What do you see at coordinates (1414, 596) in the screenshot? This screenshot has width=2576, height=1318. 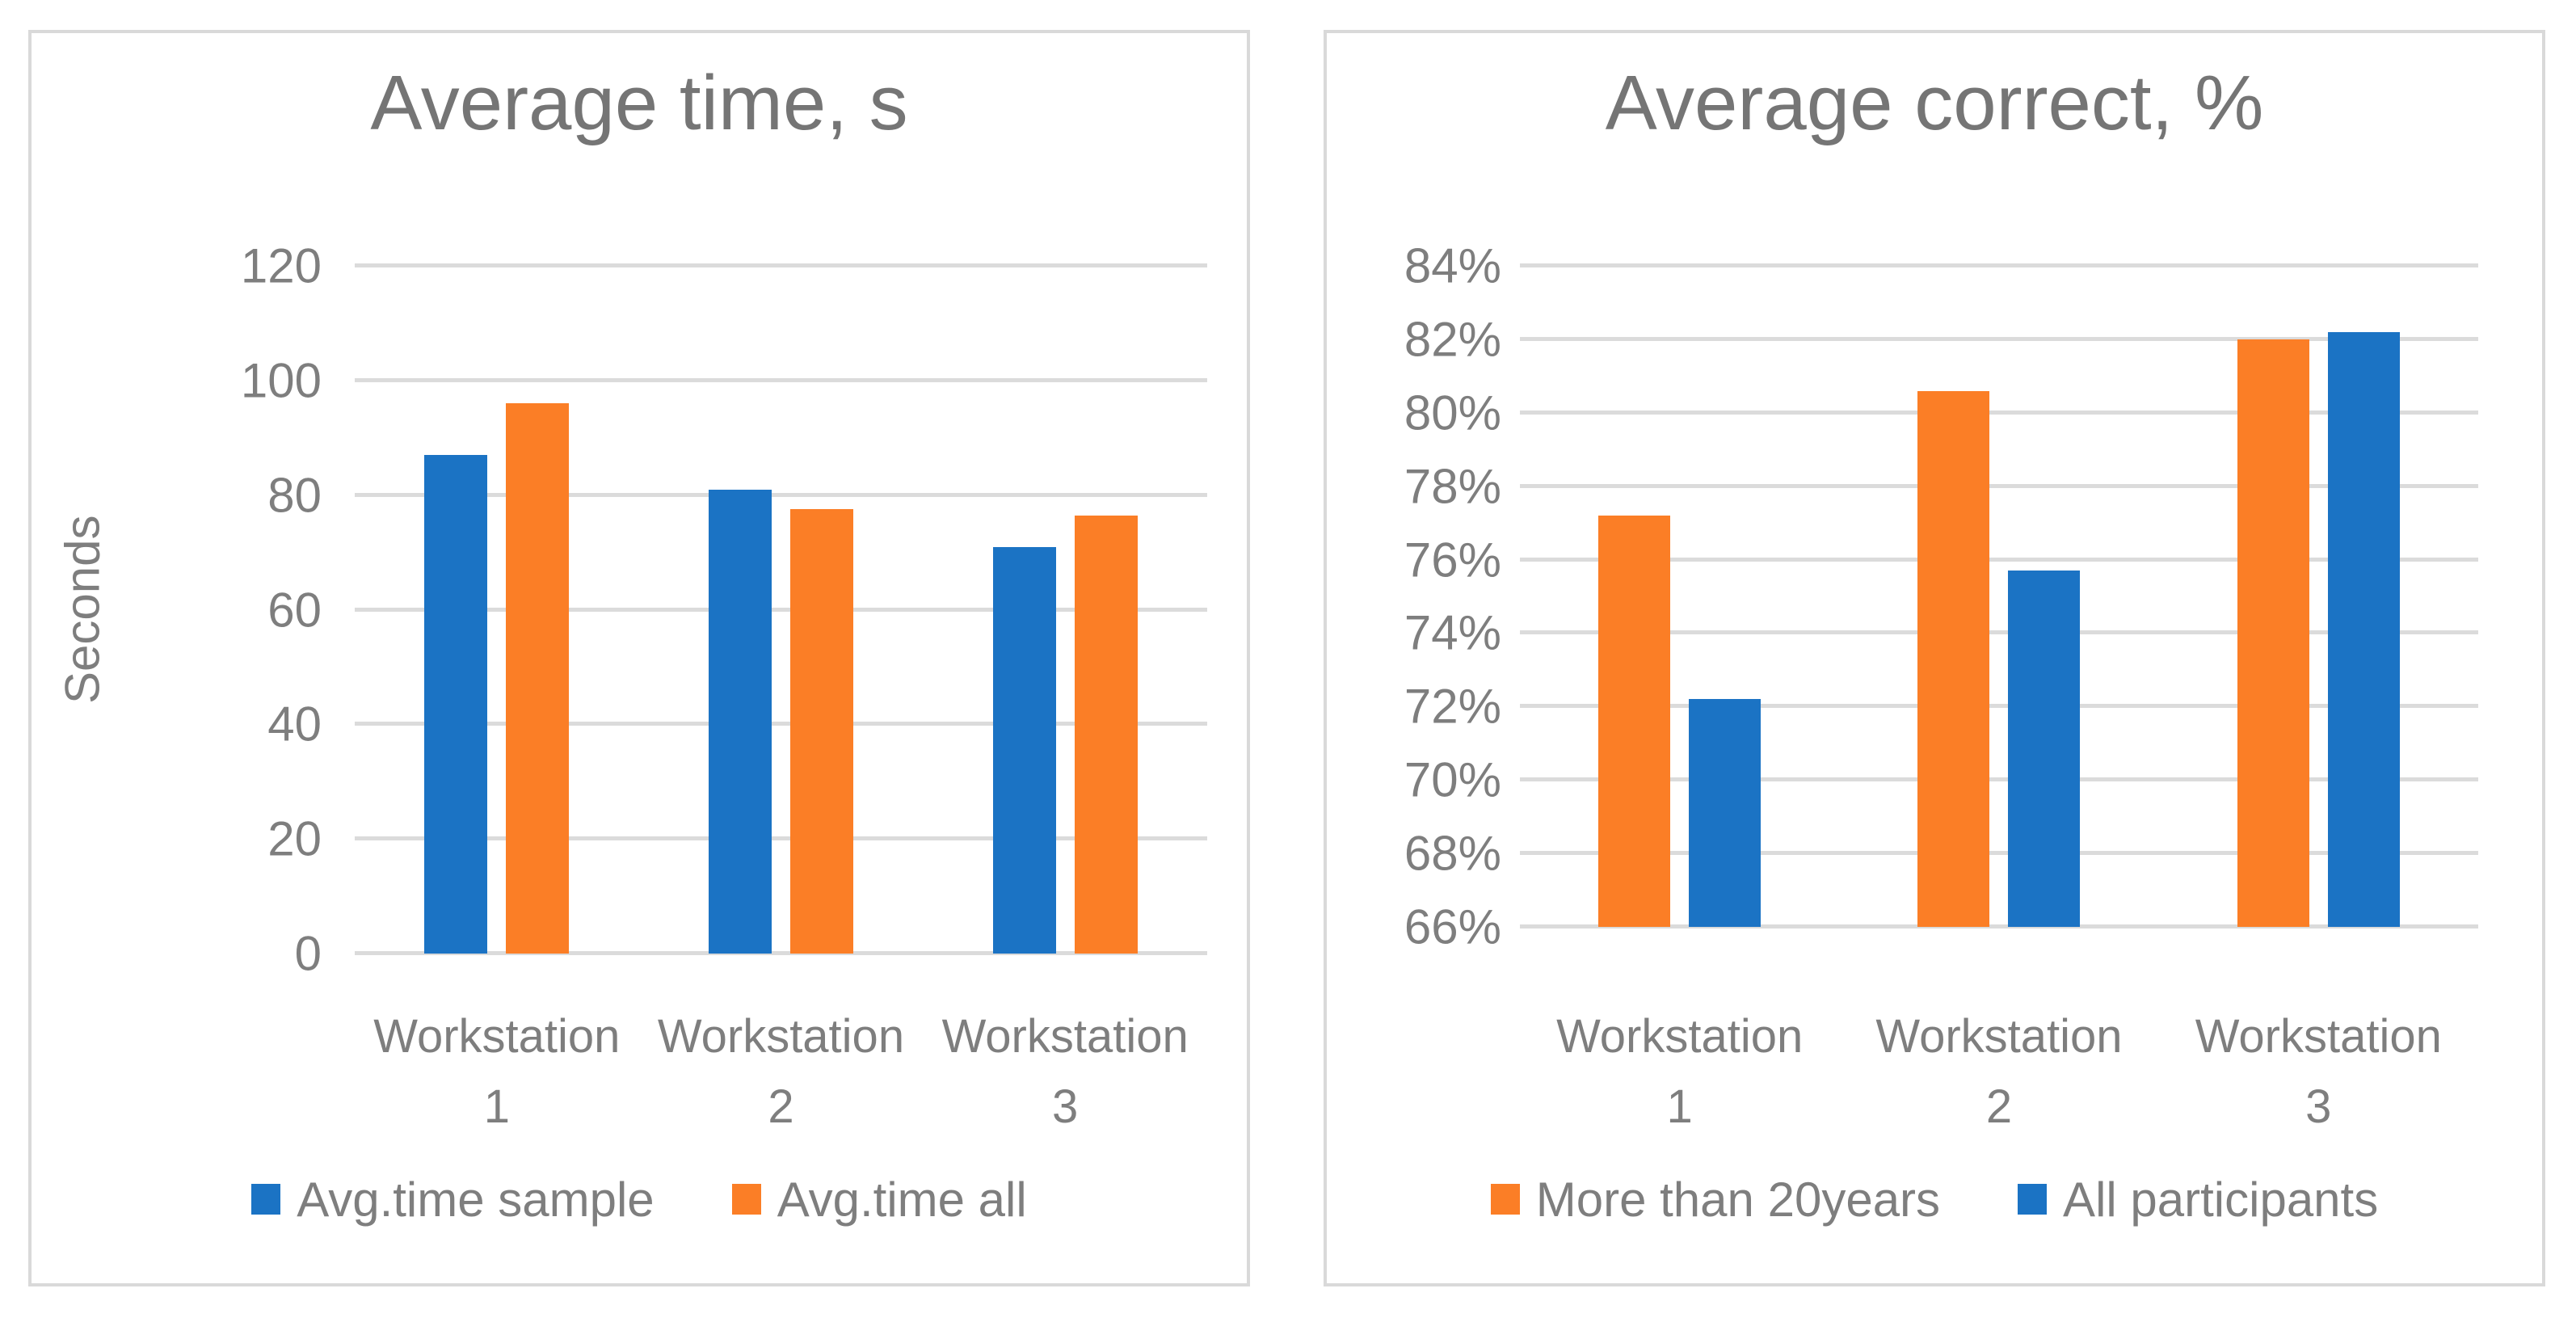 I see `y-axis-tick-labels: 66% 68% 70% 72% 74% 76% 78% 80% 82% 84%` at bounding box center [1414, 596].